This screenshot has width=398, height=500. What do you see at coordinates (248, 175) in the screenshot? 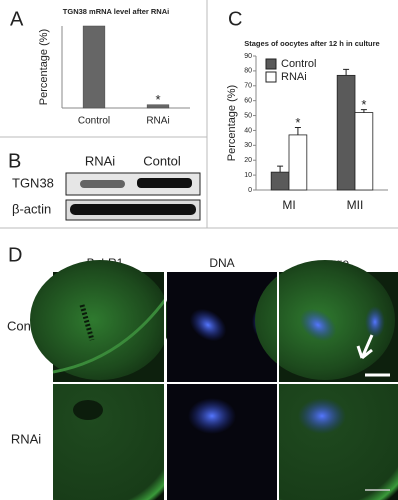
I see `y-tick-label: 10` at bounding box center [248, 175].